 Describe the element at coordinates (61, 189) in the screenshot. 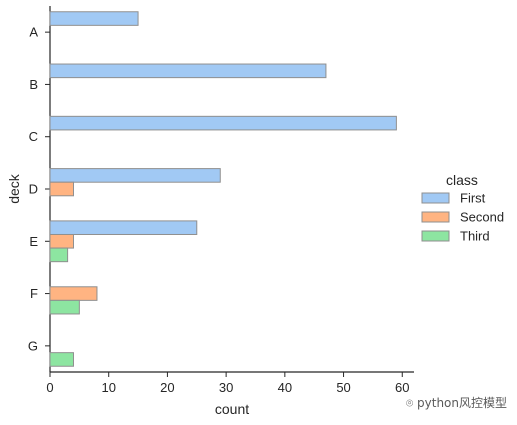

I see `bar-D-second` at that location.